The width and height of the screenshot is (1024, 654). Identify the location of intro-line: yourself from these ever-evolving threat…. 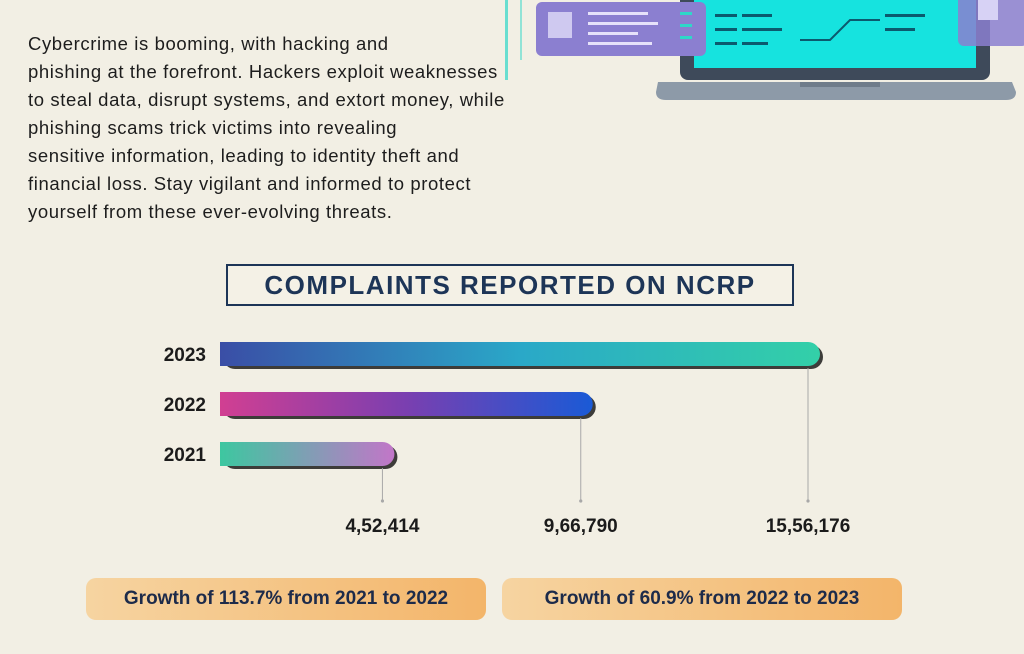
(210, 211).